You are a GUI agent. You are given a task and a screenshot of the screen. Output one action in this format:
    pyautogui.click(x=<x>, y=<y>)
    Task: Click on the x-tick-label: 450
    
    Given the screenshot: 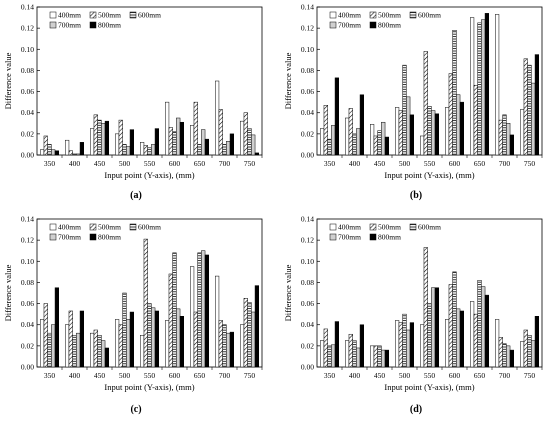 What is the action you would take?
    pyautogui.click(x=100, y=163)
    